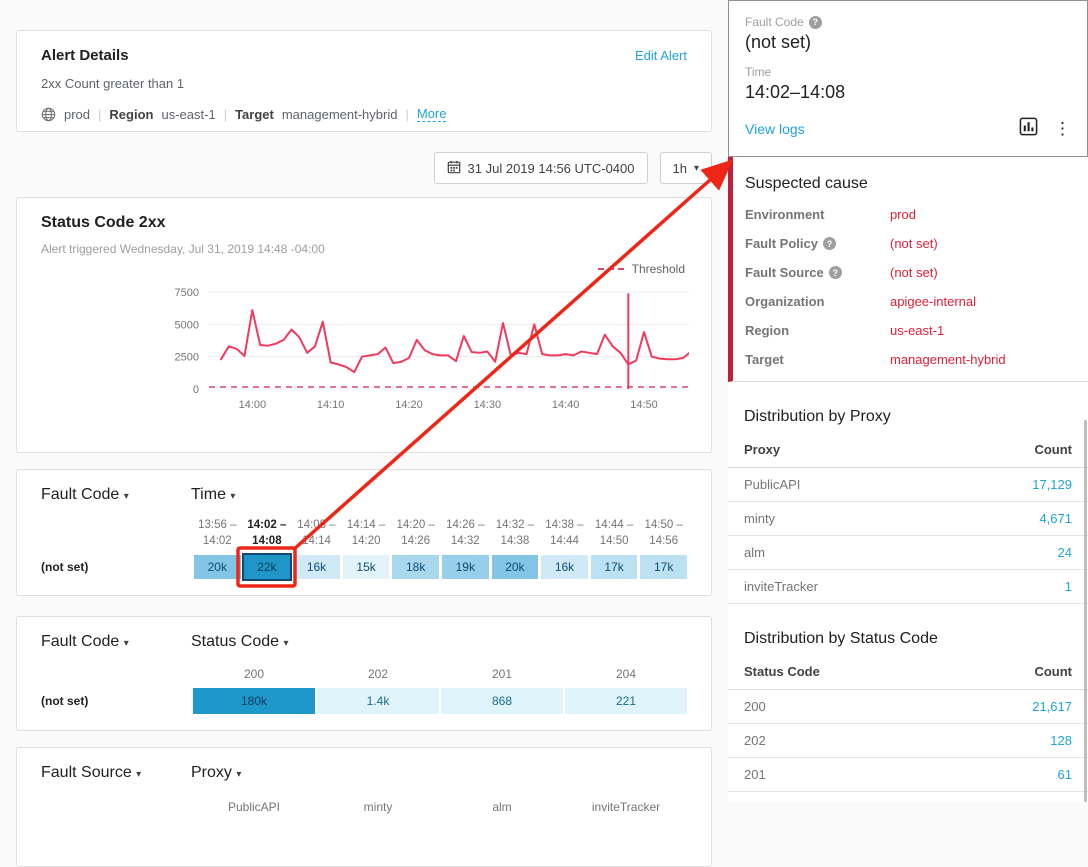  I want to click on heatmap-cell: 221, so click(626, 701).